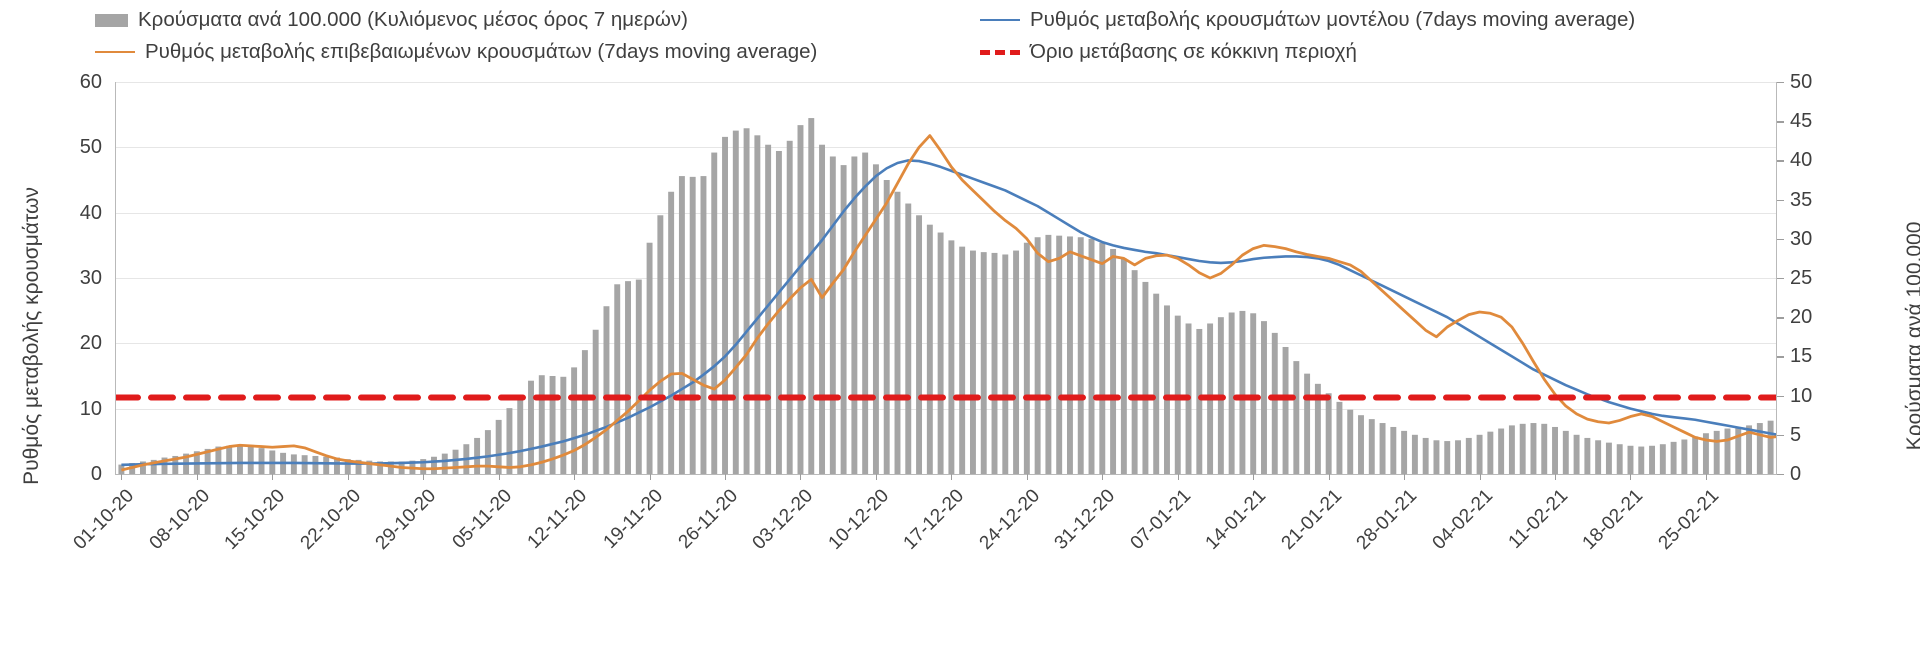 This screenshot has width=1920, height=670. What do you see at coordinates (1000, 20) in the screenshot?
I see `blue-line-swatch-icon` at bounding box center [1000, 20].